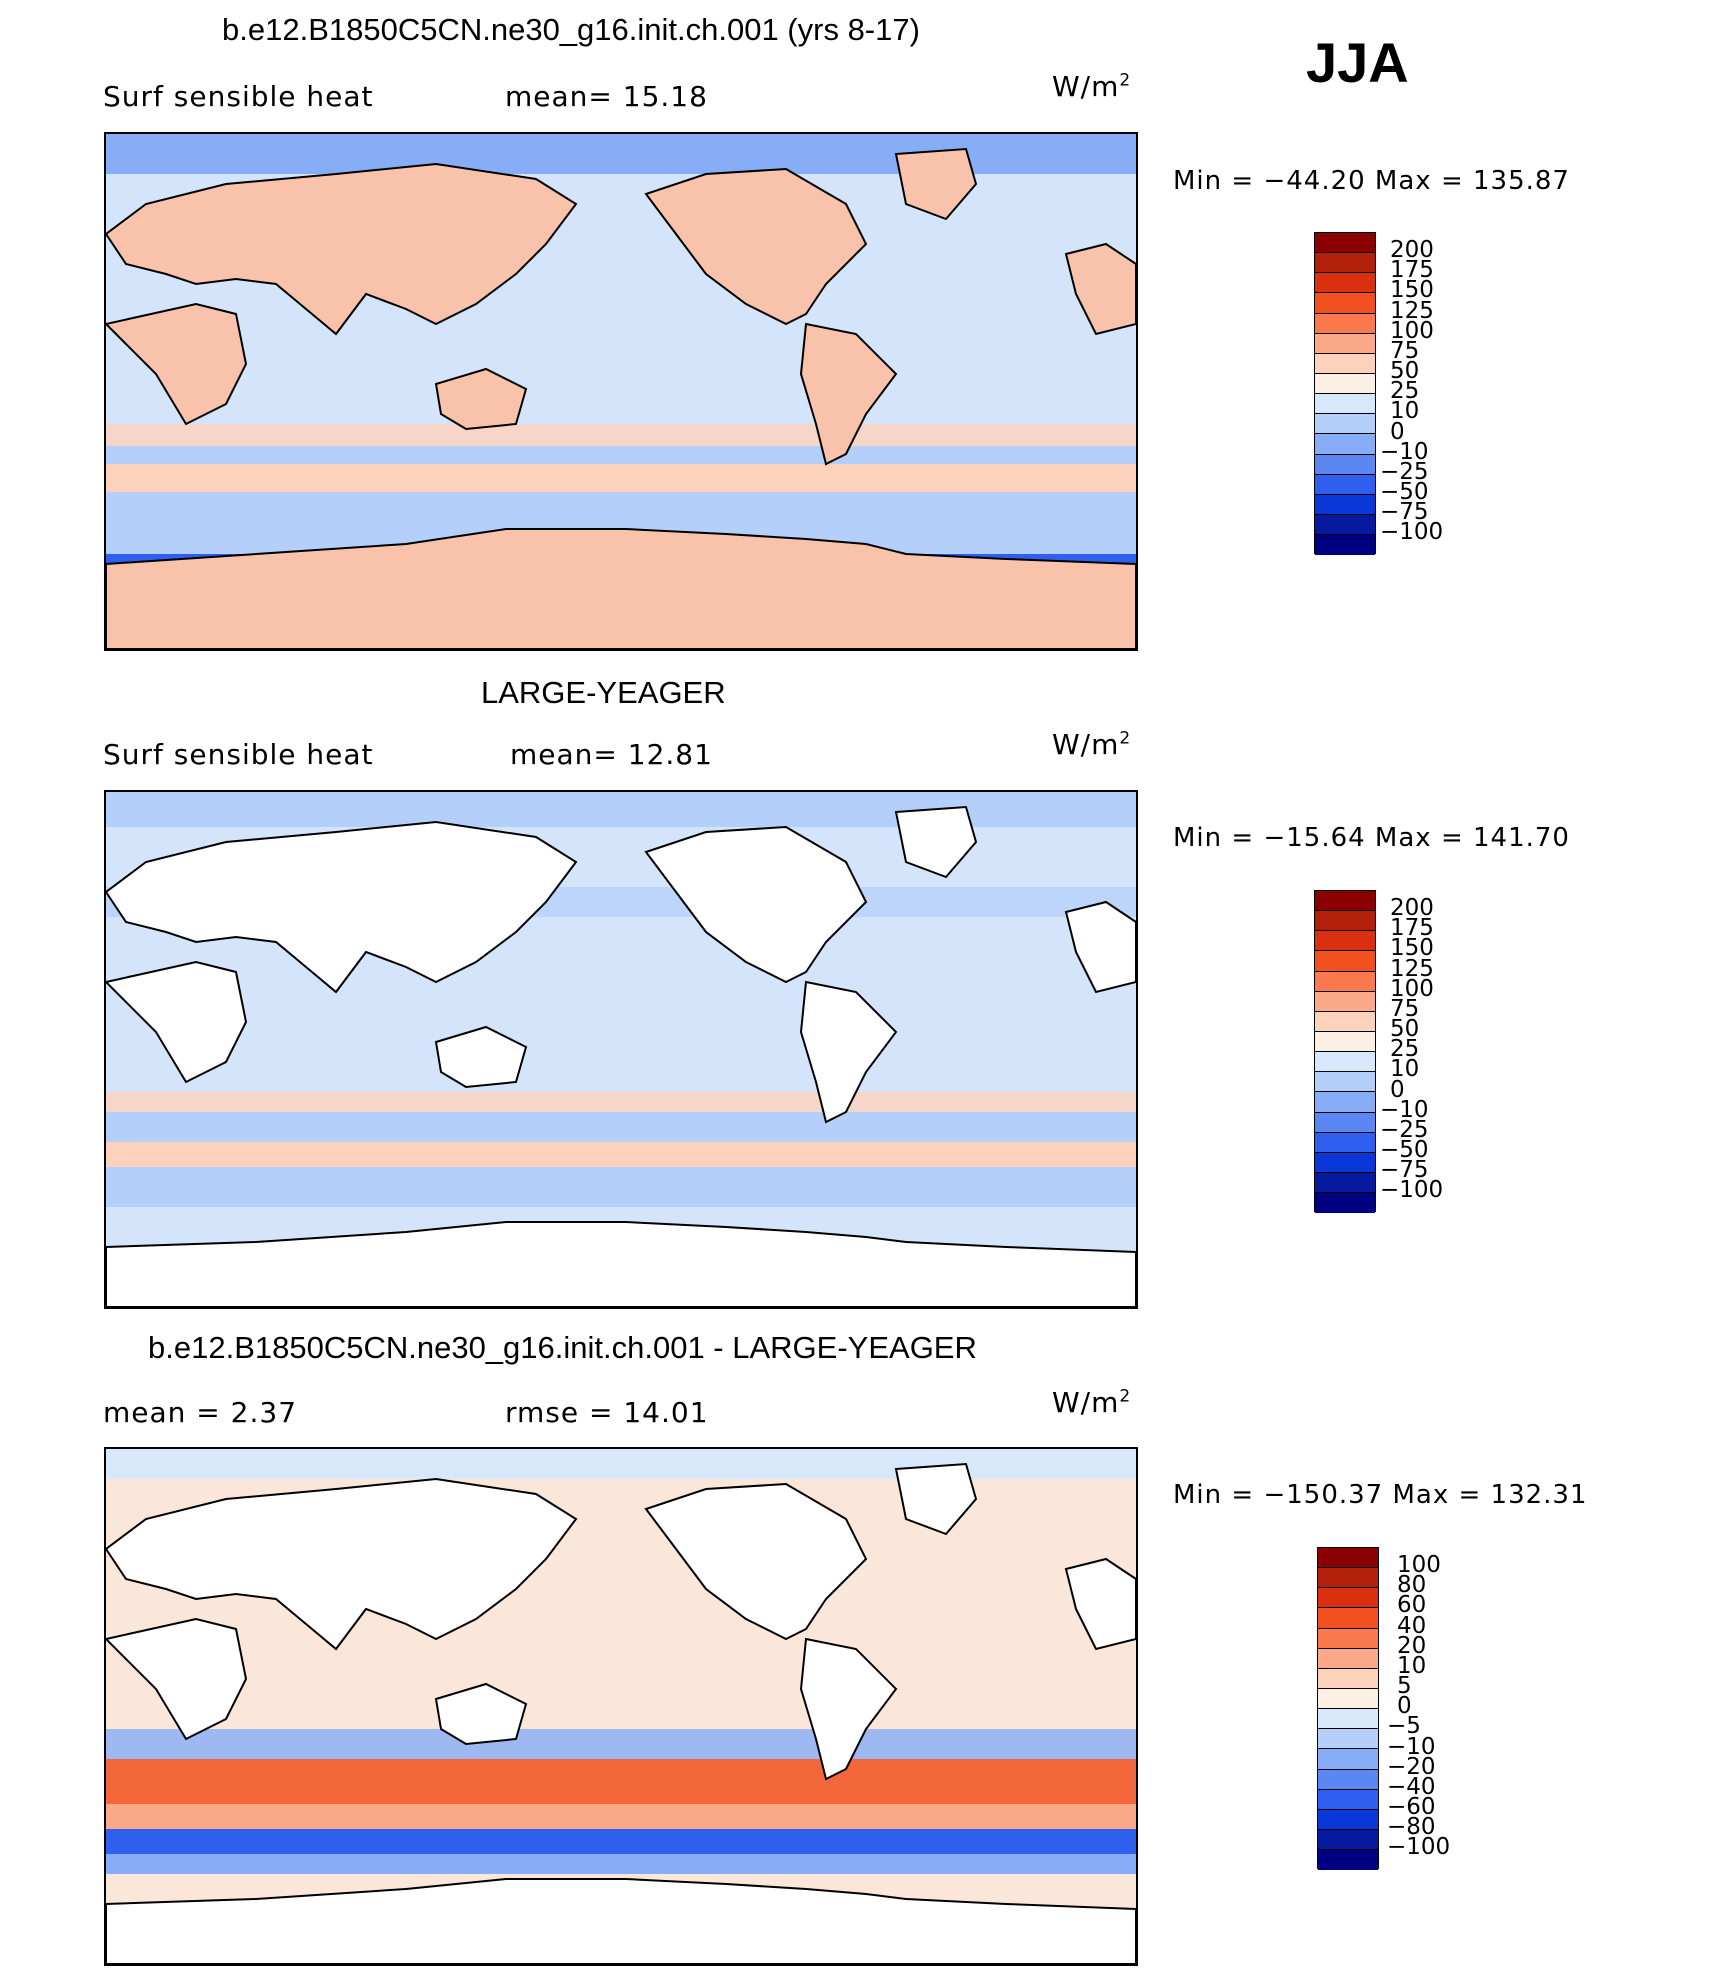  I want to click on panel1-colorbar, so click(1345, 394).